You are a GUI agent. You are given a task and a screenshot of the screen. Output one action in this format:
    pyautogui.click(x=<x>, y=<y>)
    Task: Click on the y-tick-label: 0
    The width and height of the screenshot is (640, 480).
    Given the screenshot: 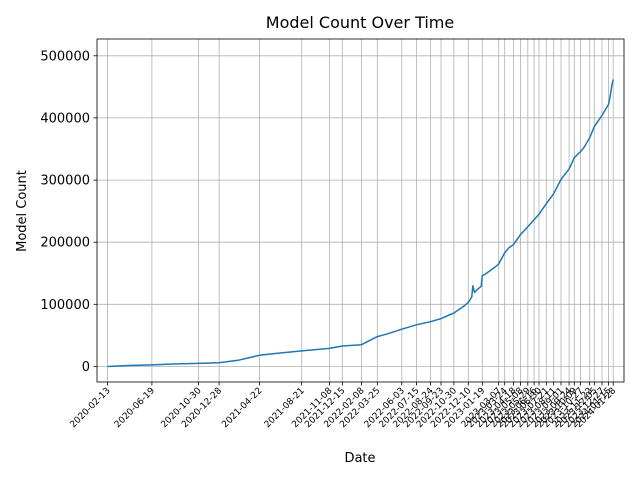 What is the action you would take?
    pyautogui.click(x=86, y=367)
    